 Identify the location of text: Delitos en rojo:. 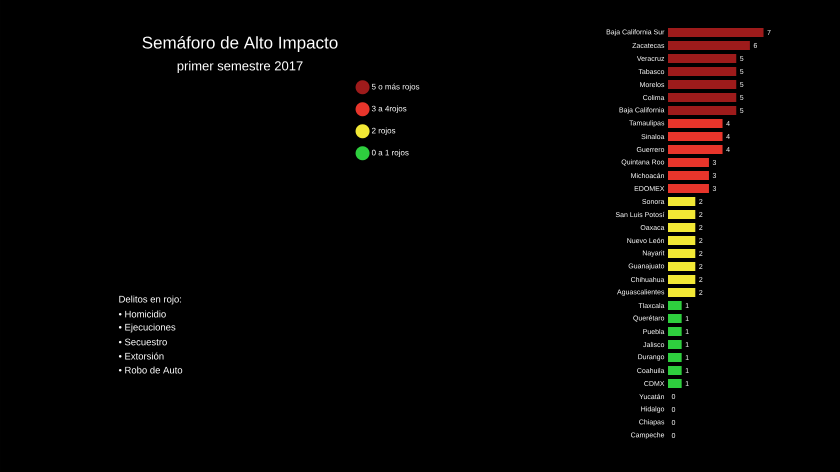
(150, 300).